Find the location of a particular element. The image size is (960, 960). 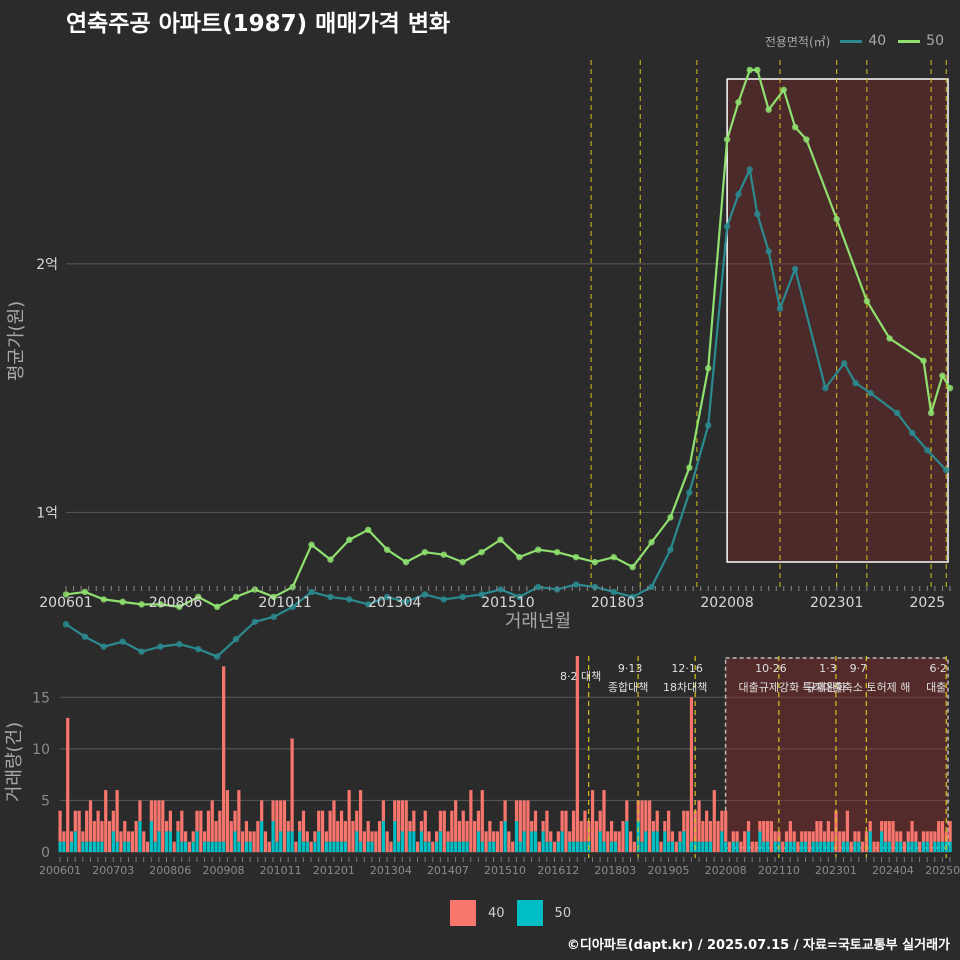

annotation-label-0: 8·2 대책 is located at coordinates (580, 676).